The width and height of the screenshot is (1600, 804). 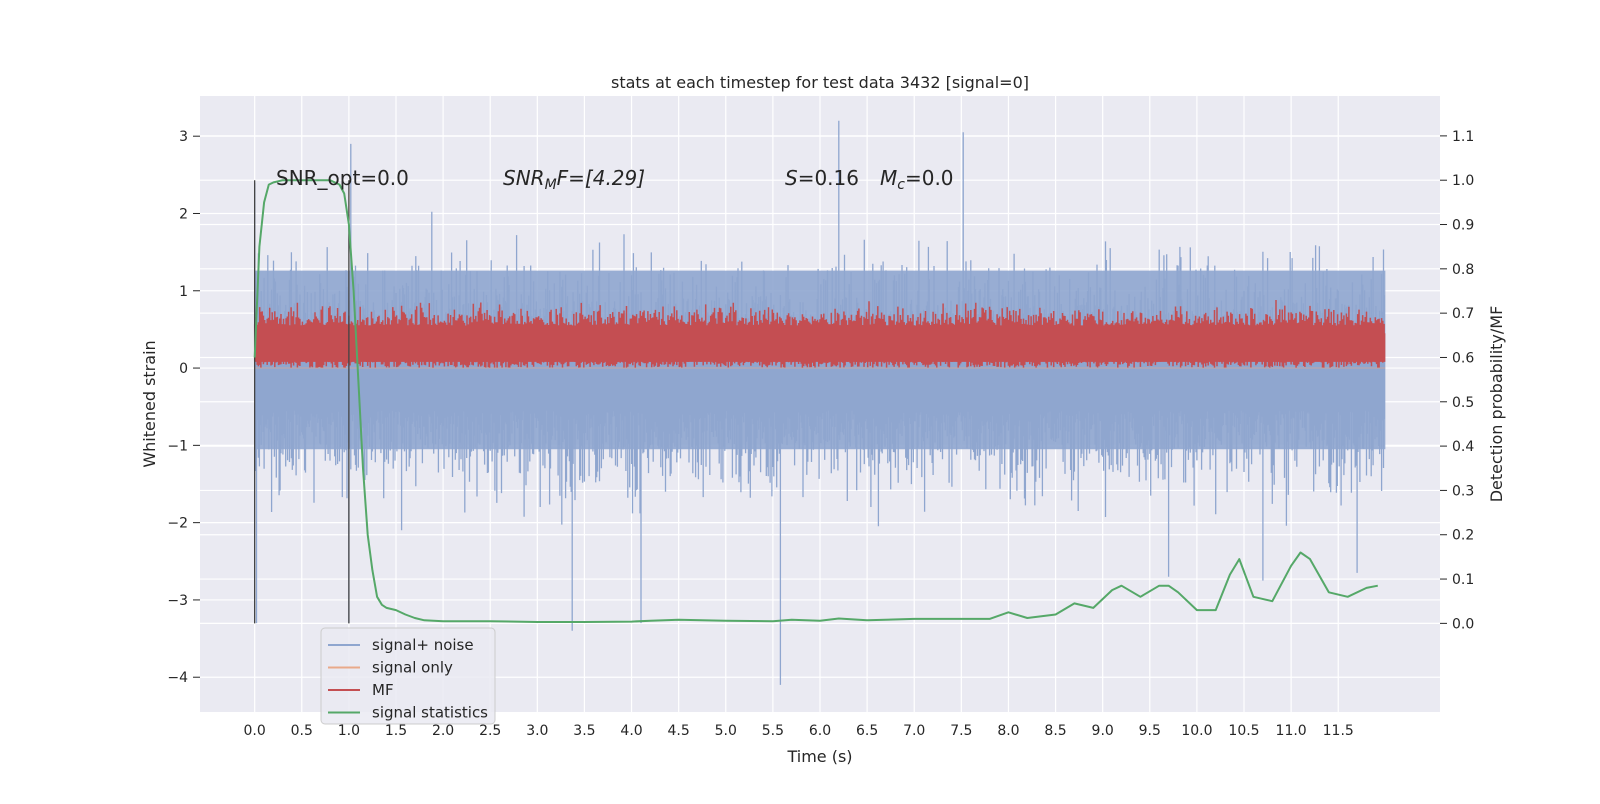 I want to click on x-tick-label: 9.0, so click(x=1103, y=731).